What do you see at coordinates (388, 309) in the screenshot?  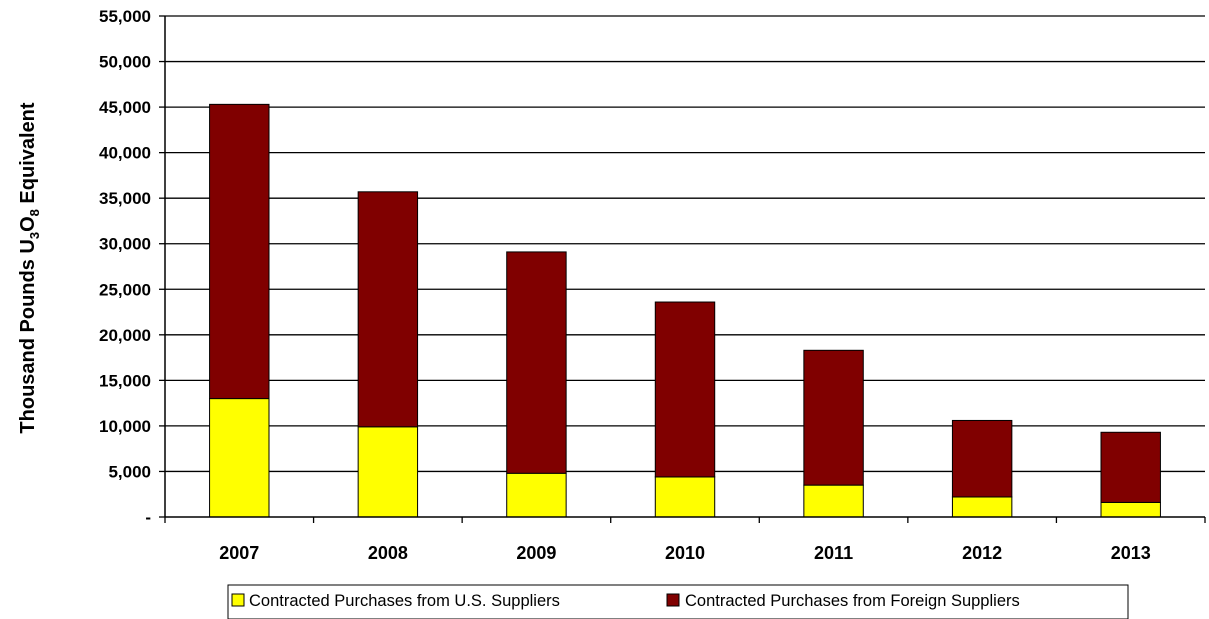 I see `bar-foreign-2008` at bounding box center [388, 309].